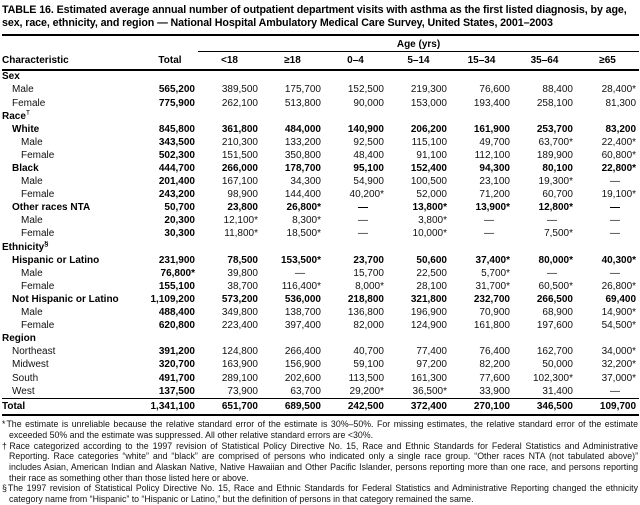 Image resolution: width=640 pixels, height=505 pixels. What do you see at coordinates (46, 244) in the screenshot?
I see `footnote-marker: §` at bounding box center [46, 244].